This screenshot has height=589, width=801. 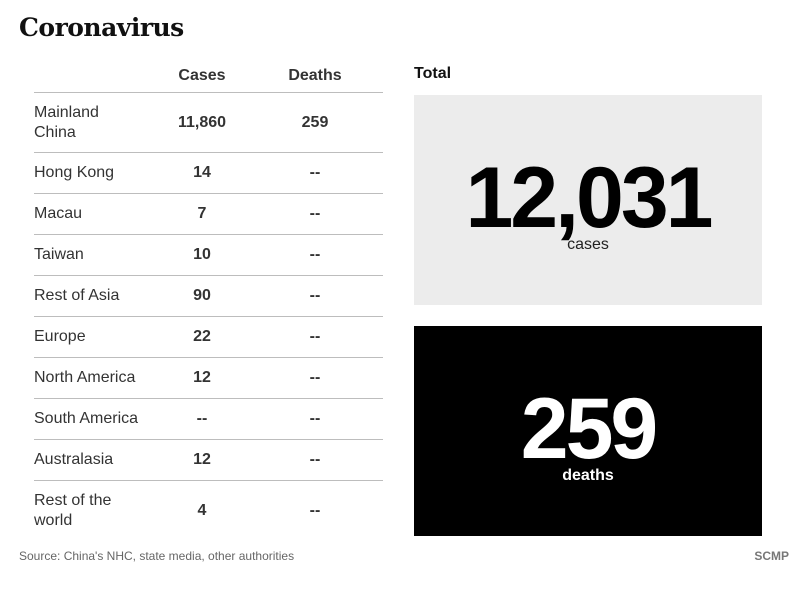 I want to click on table-row: Hong Kong 14 --, so click(x=208, y=173).